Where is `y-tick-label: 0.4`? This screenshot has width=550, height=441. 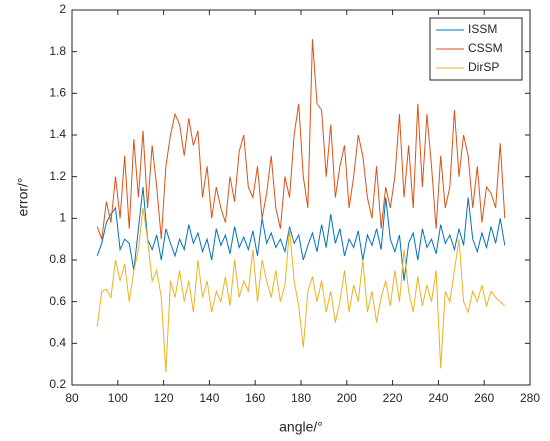 y-tick-label: 0.4 is located at coordinates (57, 343).